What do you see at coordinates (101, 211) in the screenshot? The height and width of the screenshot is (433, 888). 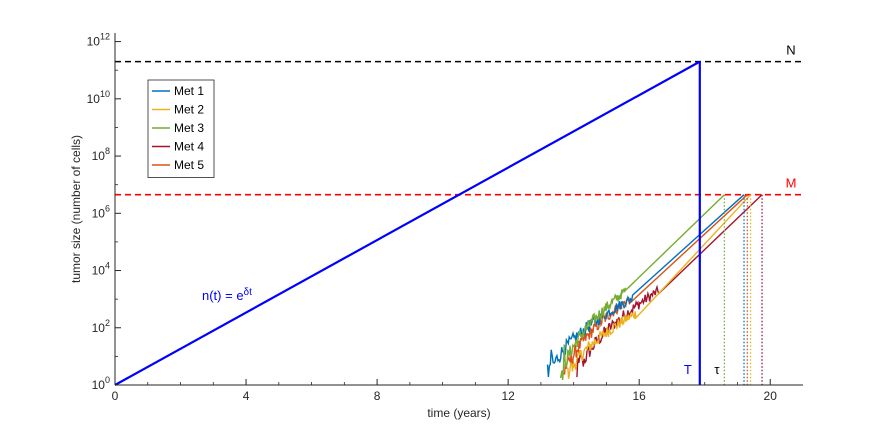 I see `y-tick-label: 10⁶` at bounding box center [101, 211].